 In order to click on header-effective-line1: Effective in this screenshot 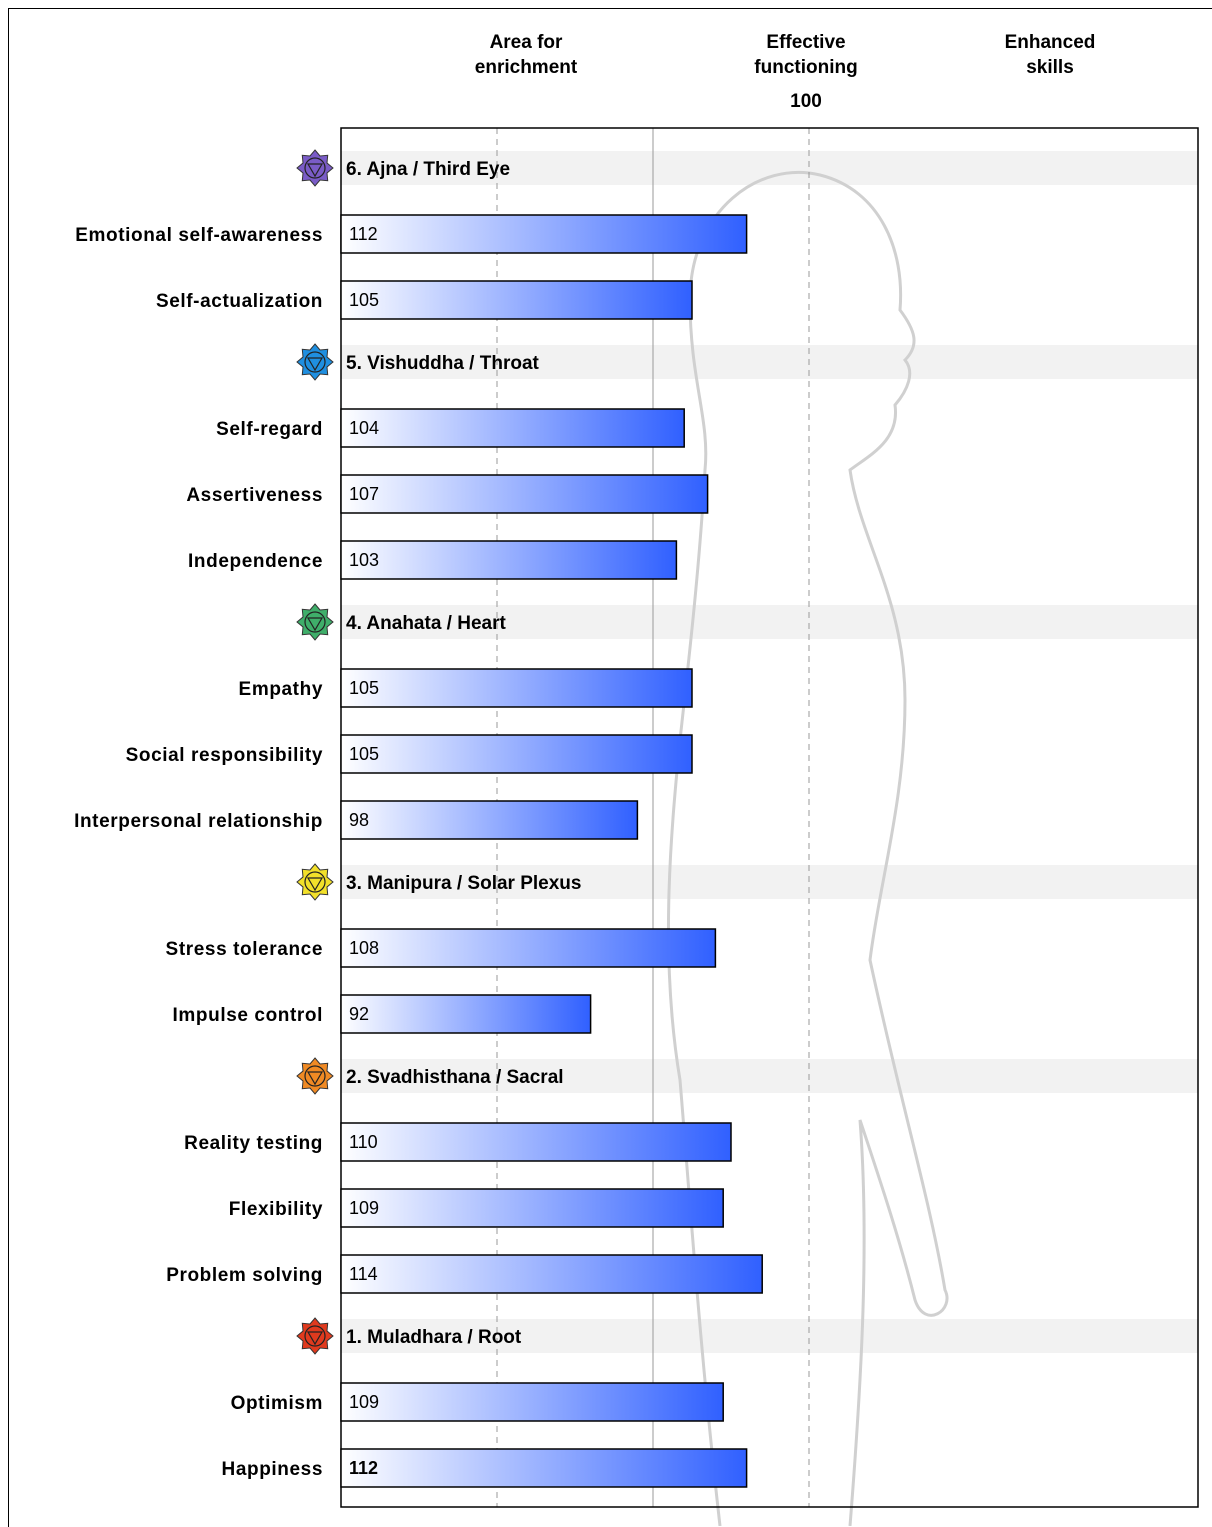, I will do `click(805, 42)`.